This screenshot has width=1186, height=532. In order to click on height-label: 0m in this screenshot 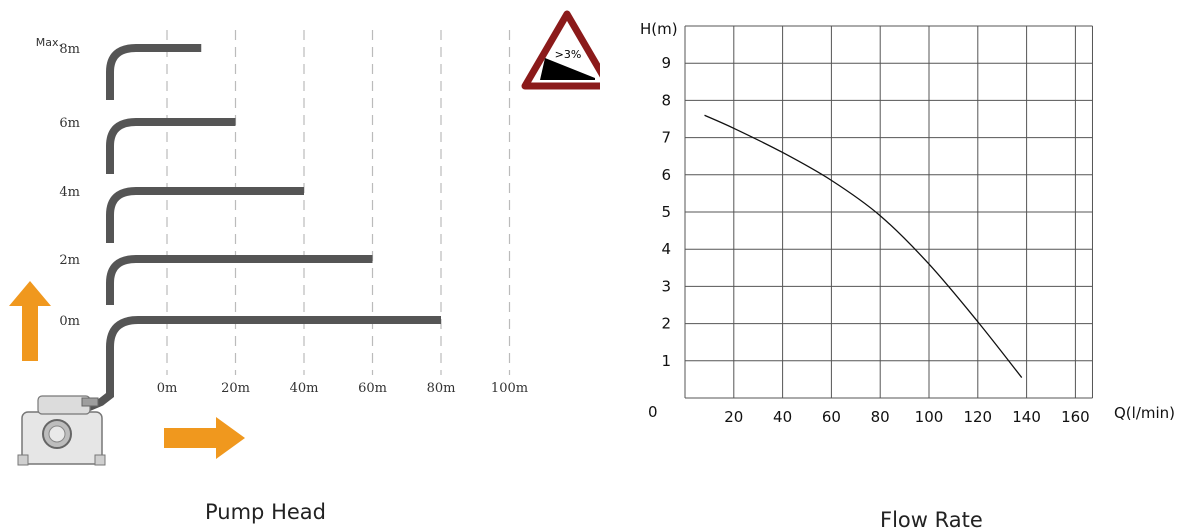, I will do `click(69, 321)`.